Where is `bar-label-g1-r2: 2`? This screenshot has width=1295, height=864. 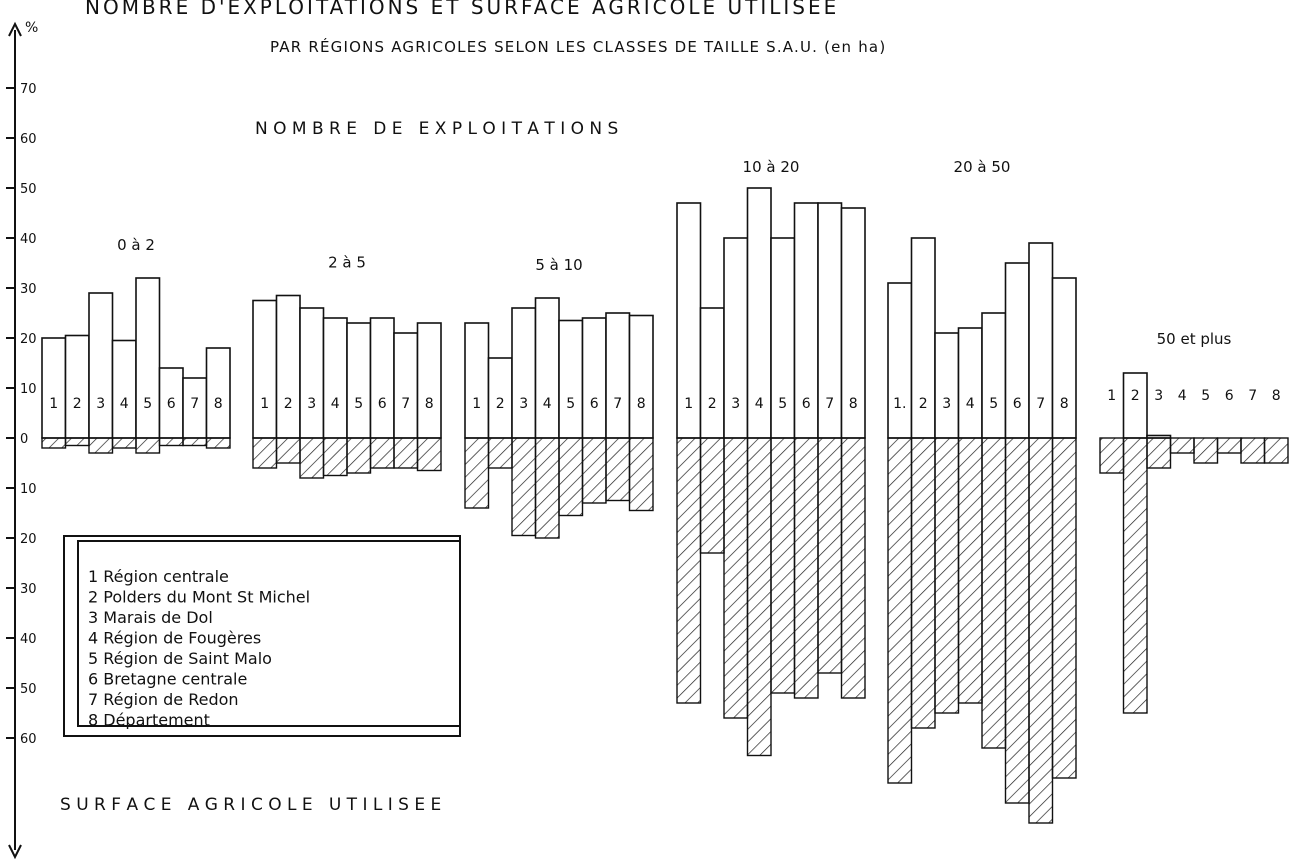 bar-label-g1-r2: 2 is located at coordinates (288, 404).